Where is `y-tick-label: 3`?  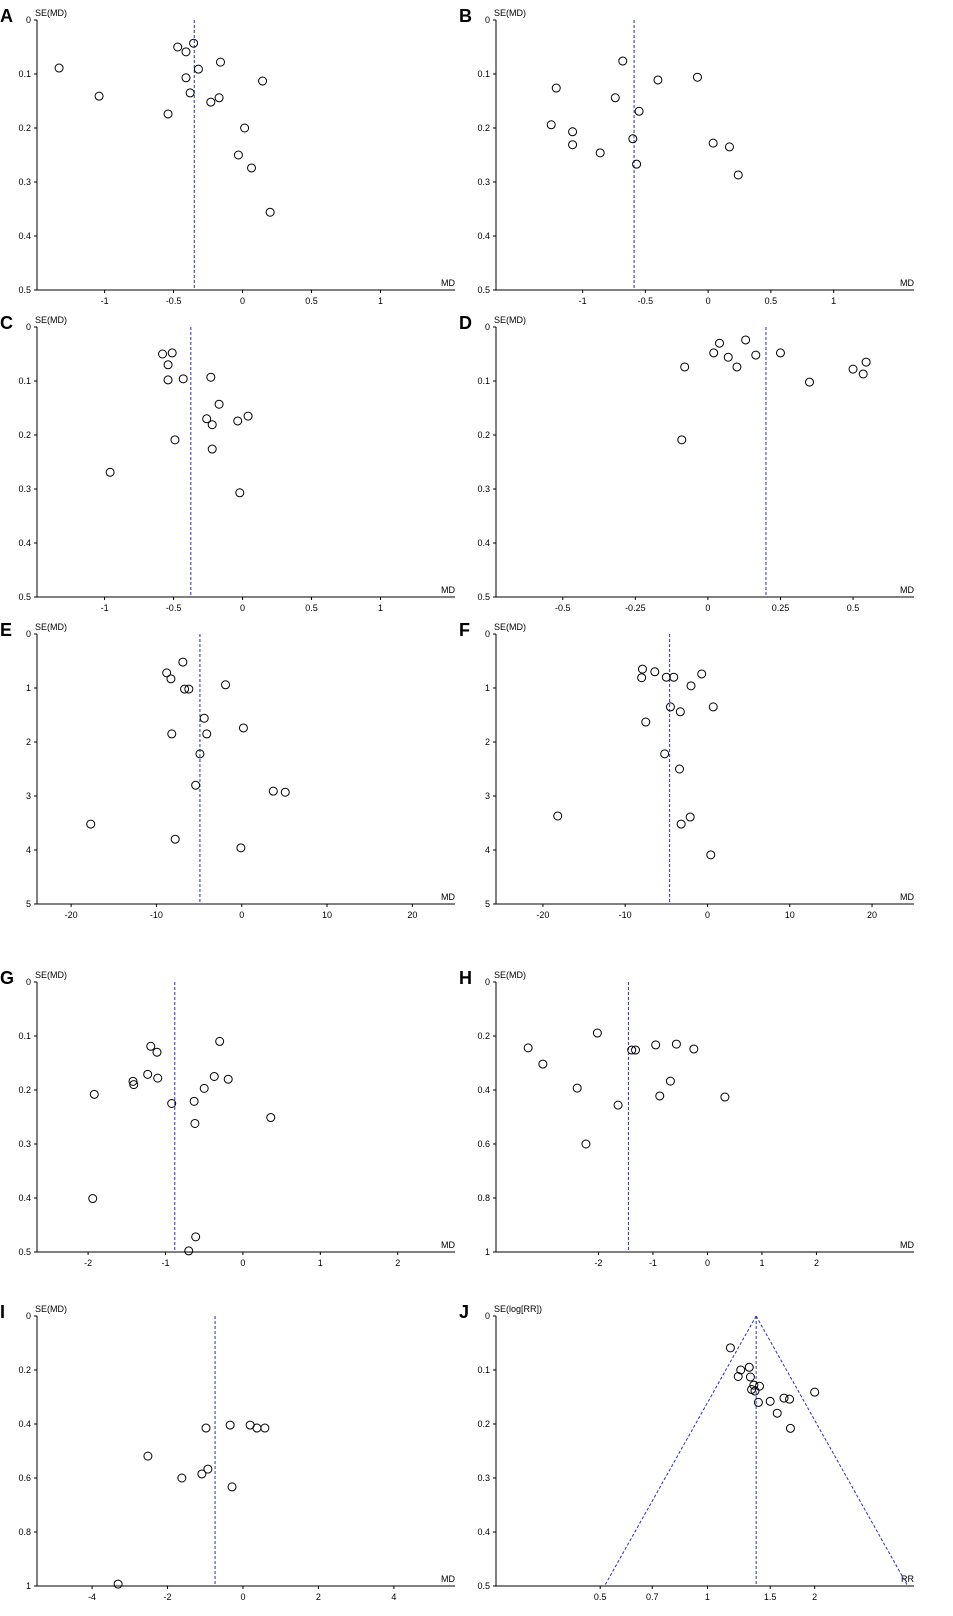 y-tick-label: 3 is located at coordinates (28, 796).